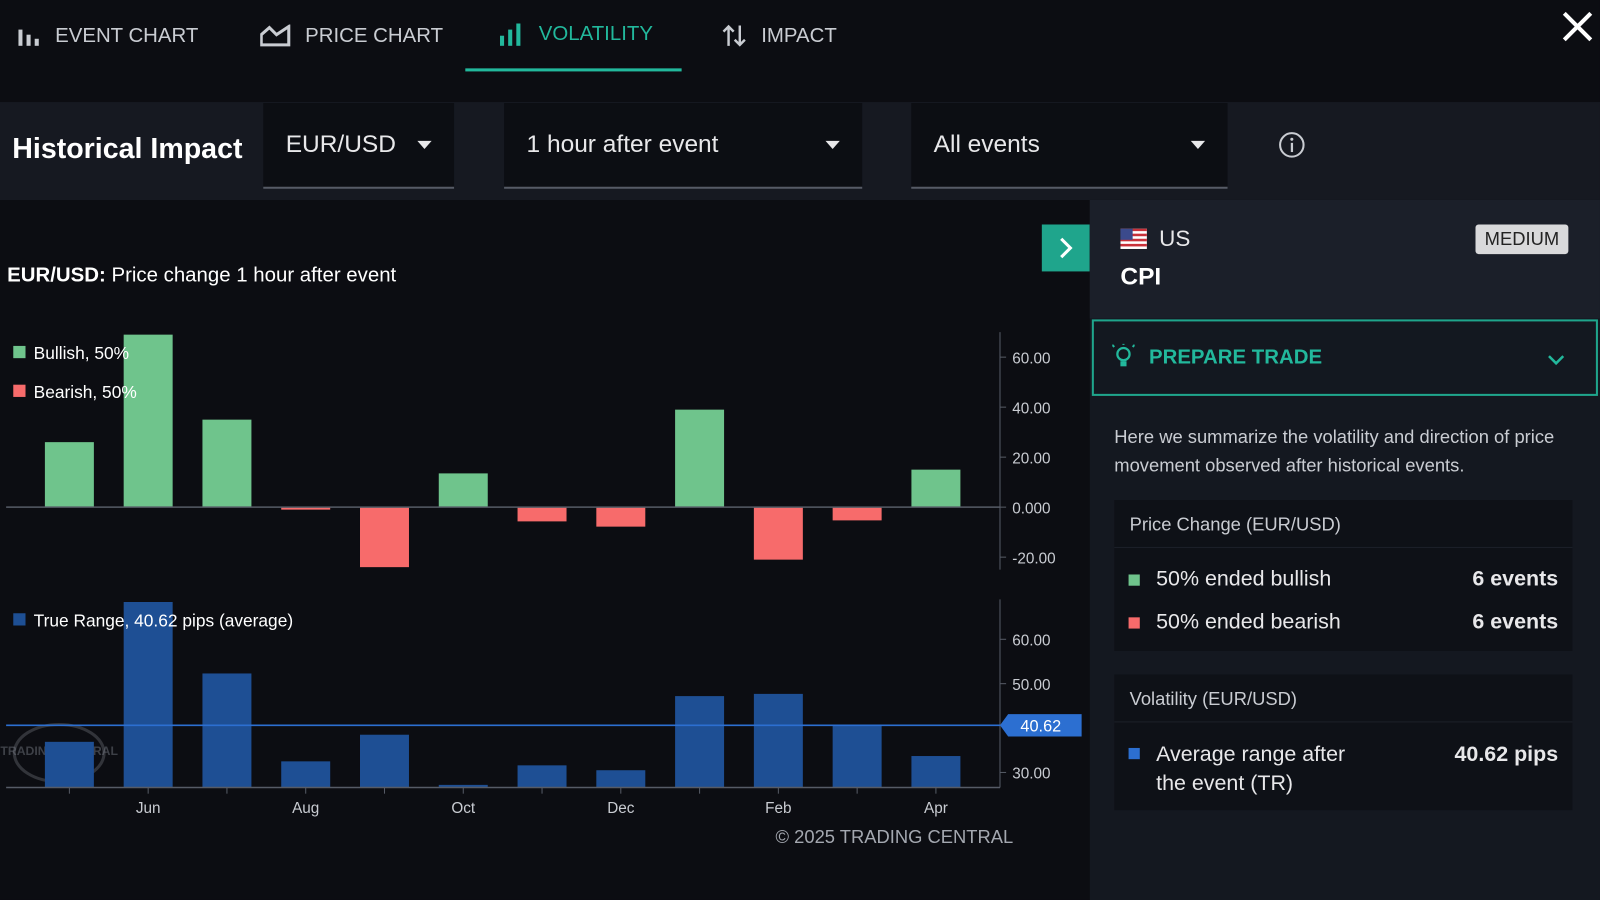 This screenshot has height=900, width=1600. What do you see at coordinates (305, 808) in the screenshot?
I see `x-tick-label: Aug` at bounding box center [305, 808].